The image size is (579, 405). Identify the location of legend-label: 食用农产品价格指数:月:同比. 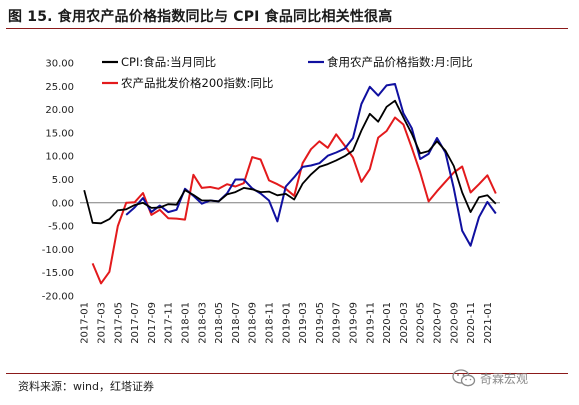
(400, 62).